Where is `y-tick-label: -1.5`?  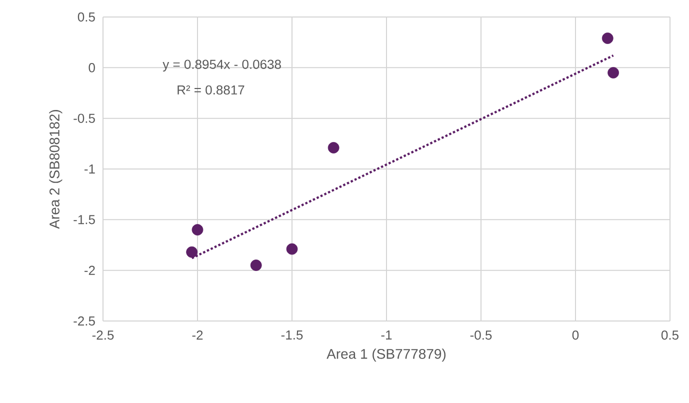 y-tick-label: -1.5 is located at coordinates (84, 219).